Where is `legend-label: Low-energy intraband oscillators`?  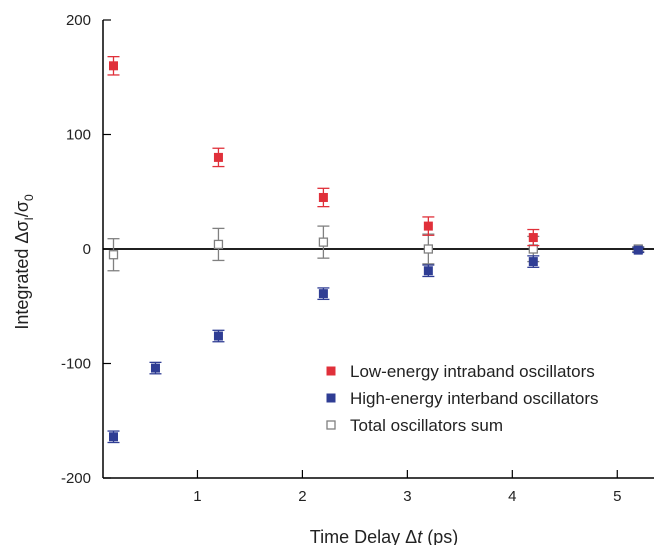 legend-label: Low-energy intraband oscillators is located at coordinates (472, 371).